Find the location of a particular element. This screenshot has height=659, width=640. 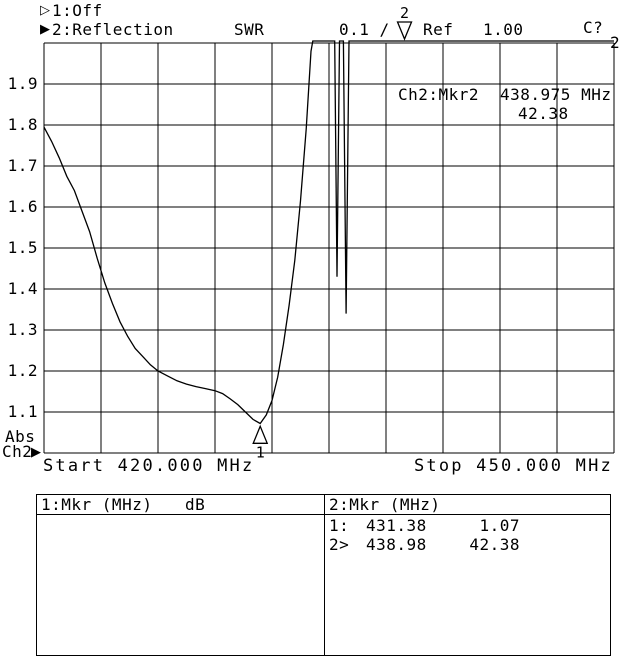

marker-row-id: 1: is located at coordinates (339, 525).